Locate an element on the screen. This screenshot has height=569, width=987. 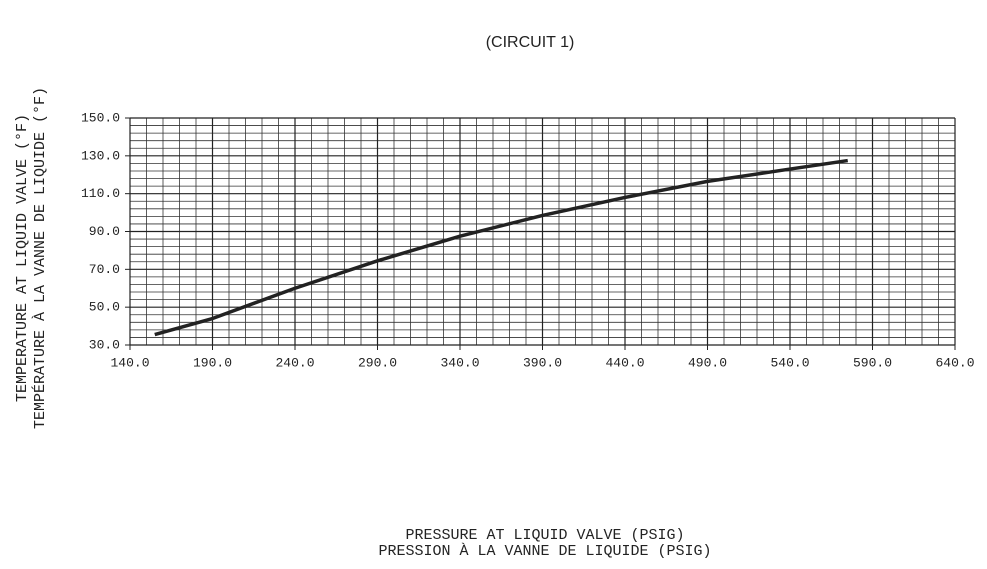
x-tick-label: 490.0 is located at coordinates (707, 362).